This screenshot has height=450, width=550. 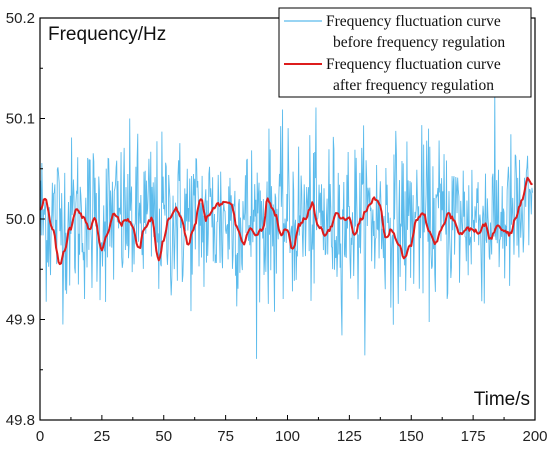 I want to click on y-tick-label: 49.8, so click(x=20, y=420).